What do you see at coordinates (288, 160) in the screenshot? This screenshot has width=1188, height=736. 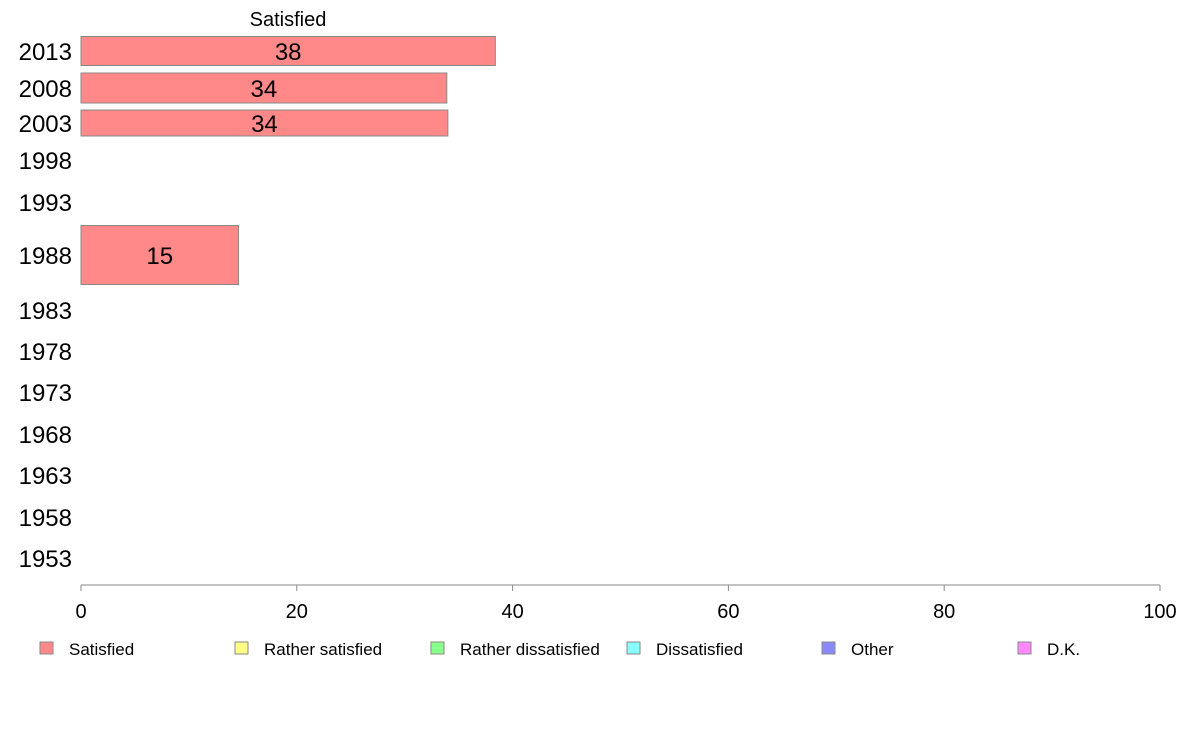 I see `bars-group: 38 34 34 15` at bounding box center [288, 160].